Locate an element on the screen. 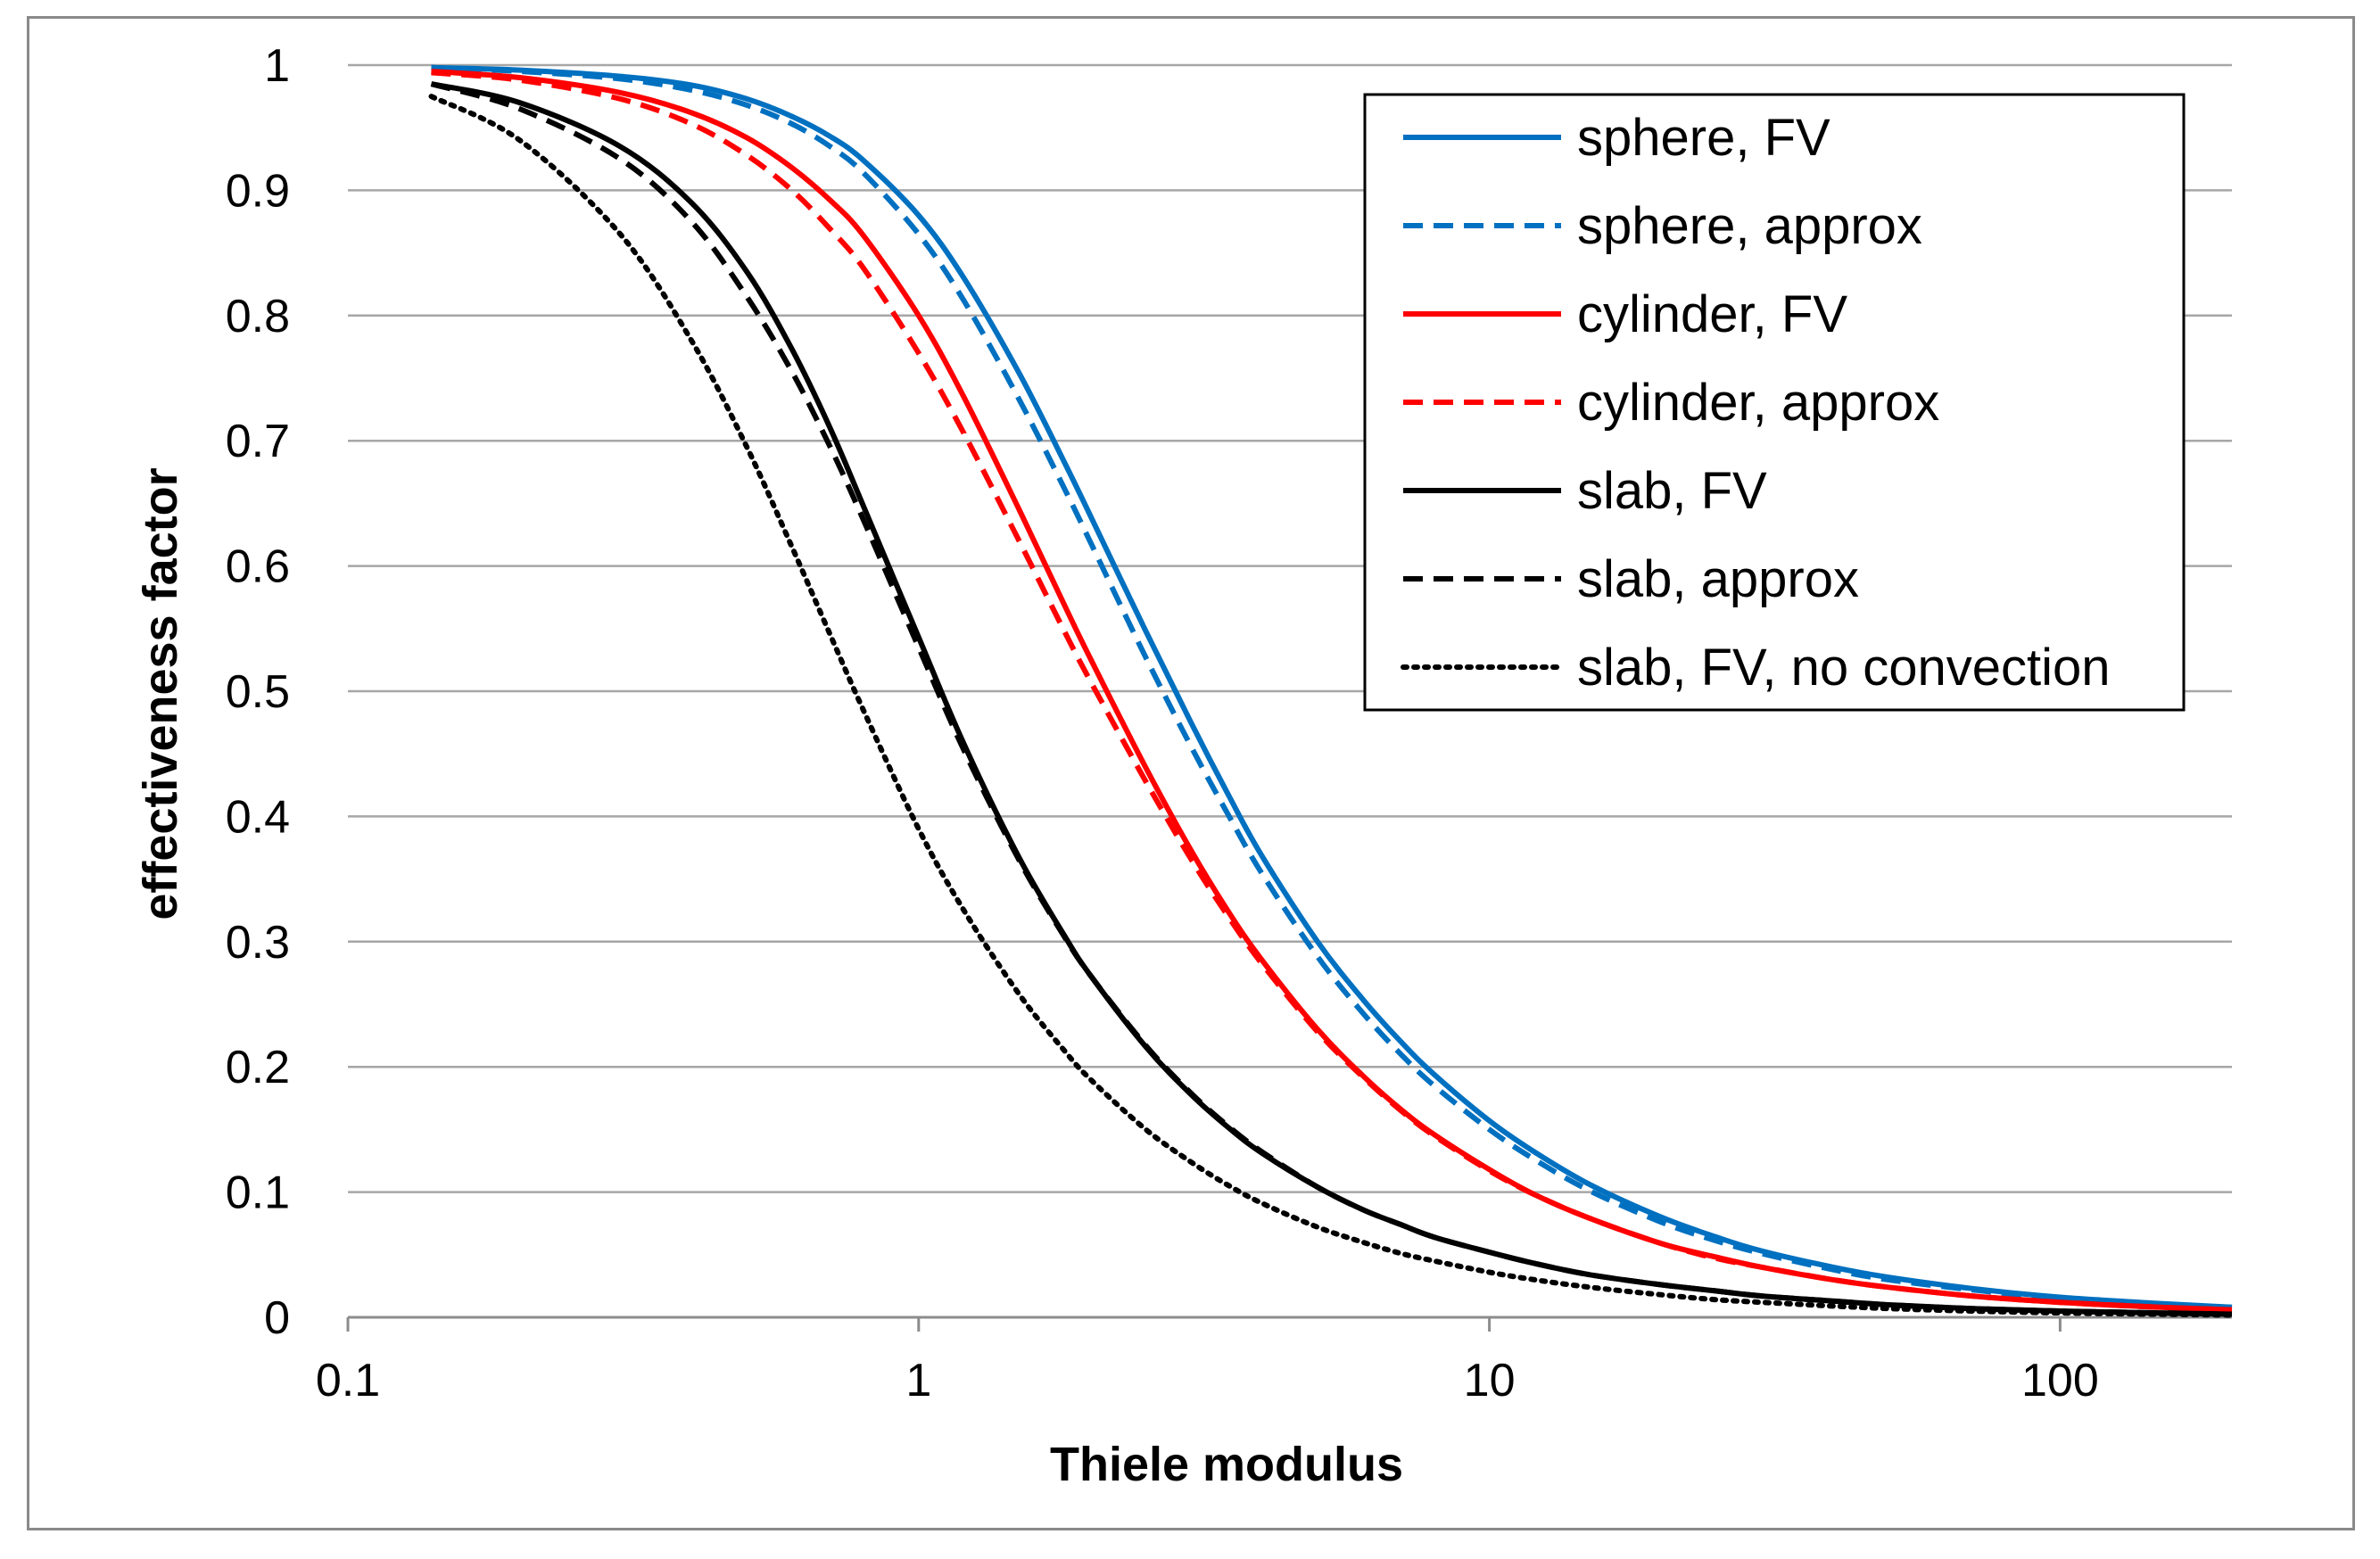  y-axis-title: effectiveness factor is located at coordinates (160, 693).